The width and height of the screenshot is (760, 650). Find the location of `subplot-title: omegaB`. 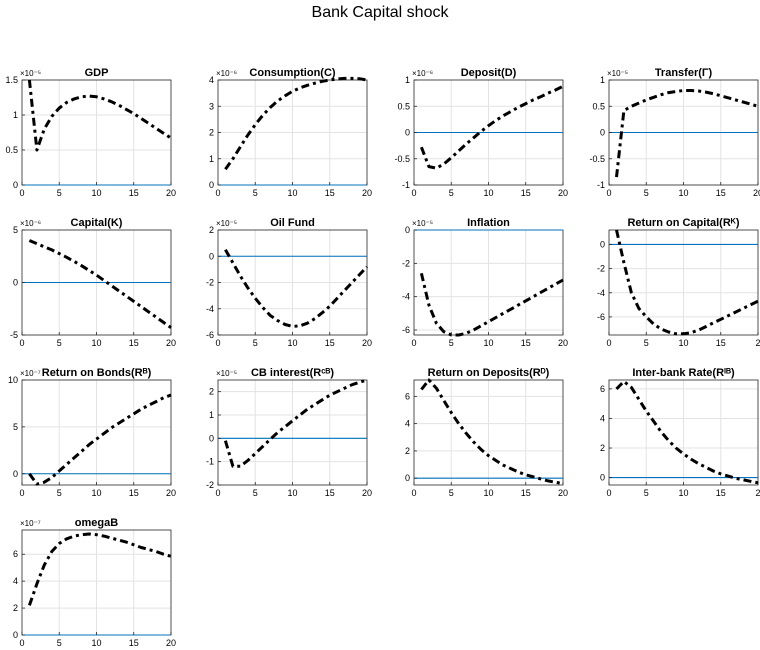

subplot-title: omegaB is located at coordinates (96, 523).